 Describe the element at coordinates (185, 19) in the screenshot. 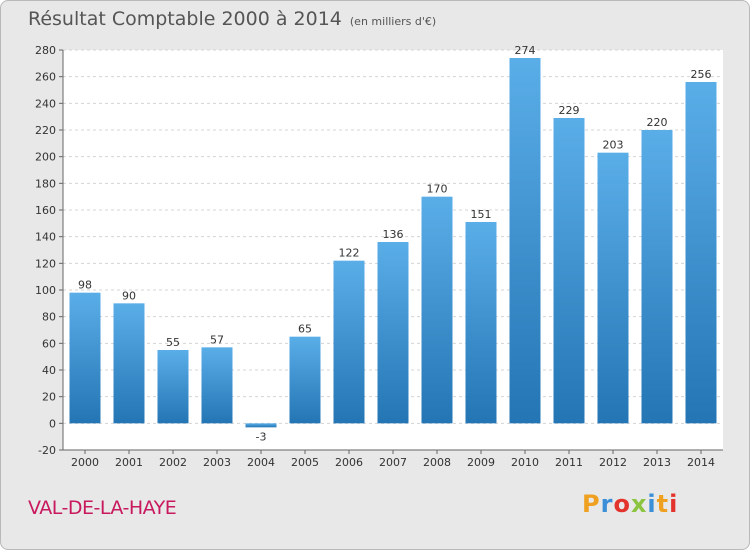

I see `title-text: Résultat Comptable 2000 à 2014` at that location.